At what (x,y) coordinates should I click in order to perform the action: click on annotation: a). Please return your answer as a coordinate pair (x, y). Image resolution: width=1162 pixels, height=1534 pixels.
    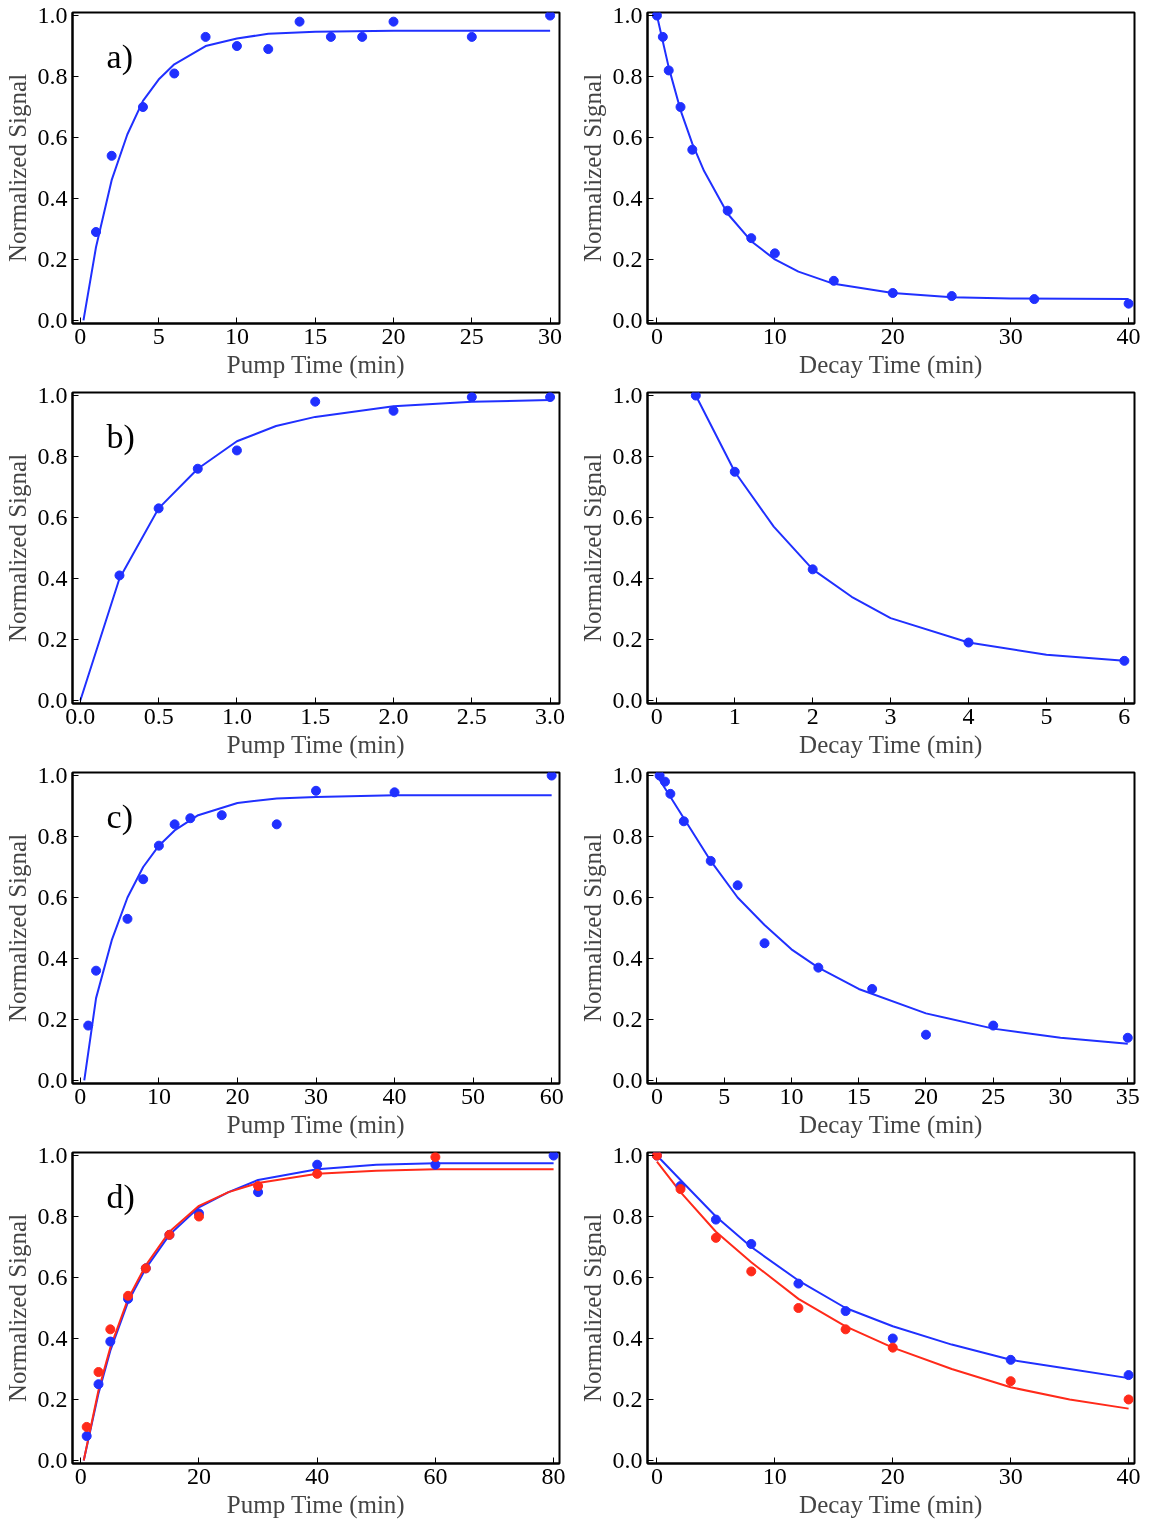
    Looking at the image, I should click on (120, 56).